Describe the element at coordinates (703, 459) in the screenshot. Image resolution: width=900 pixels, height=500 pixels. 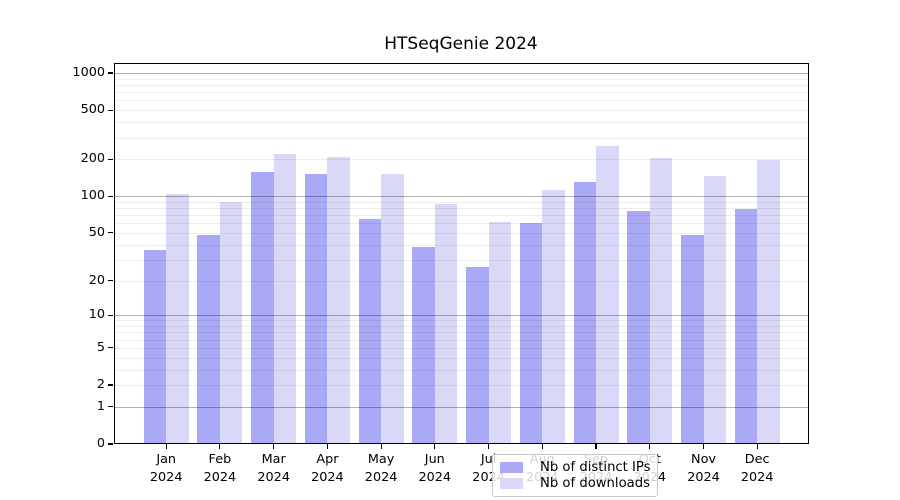
I see `x-label-month: Nov` at that location.